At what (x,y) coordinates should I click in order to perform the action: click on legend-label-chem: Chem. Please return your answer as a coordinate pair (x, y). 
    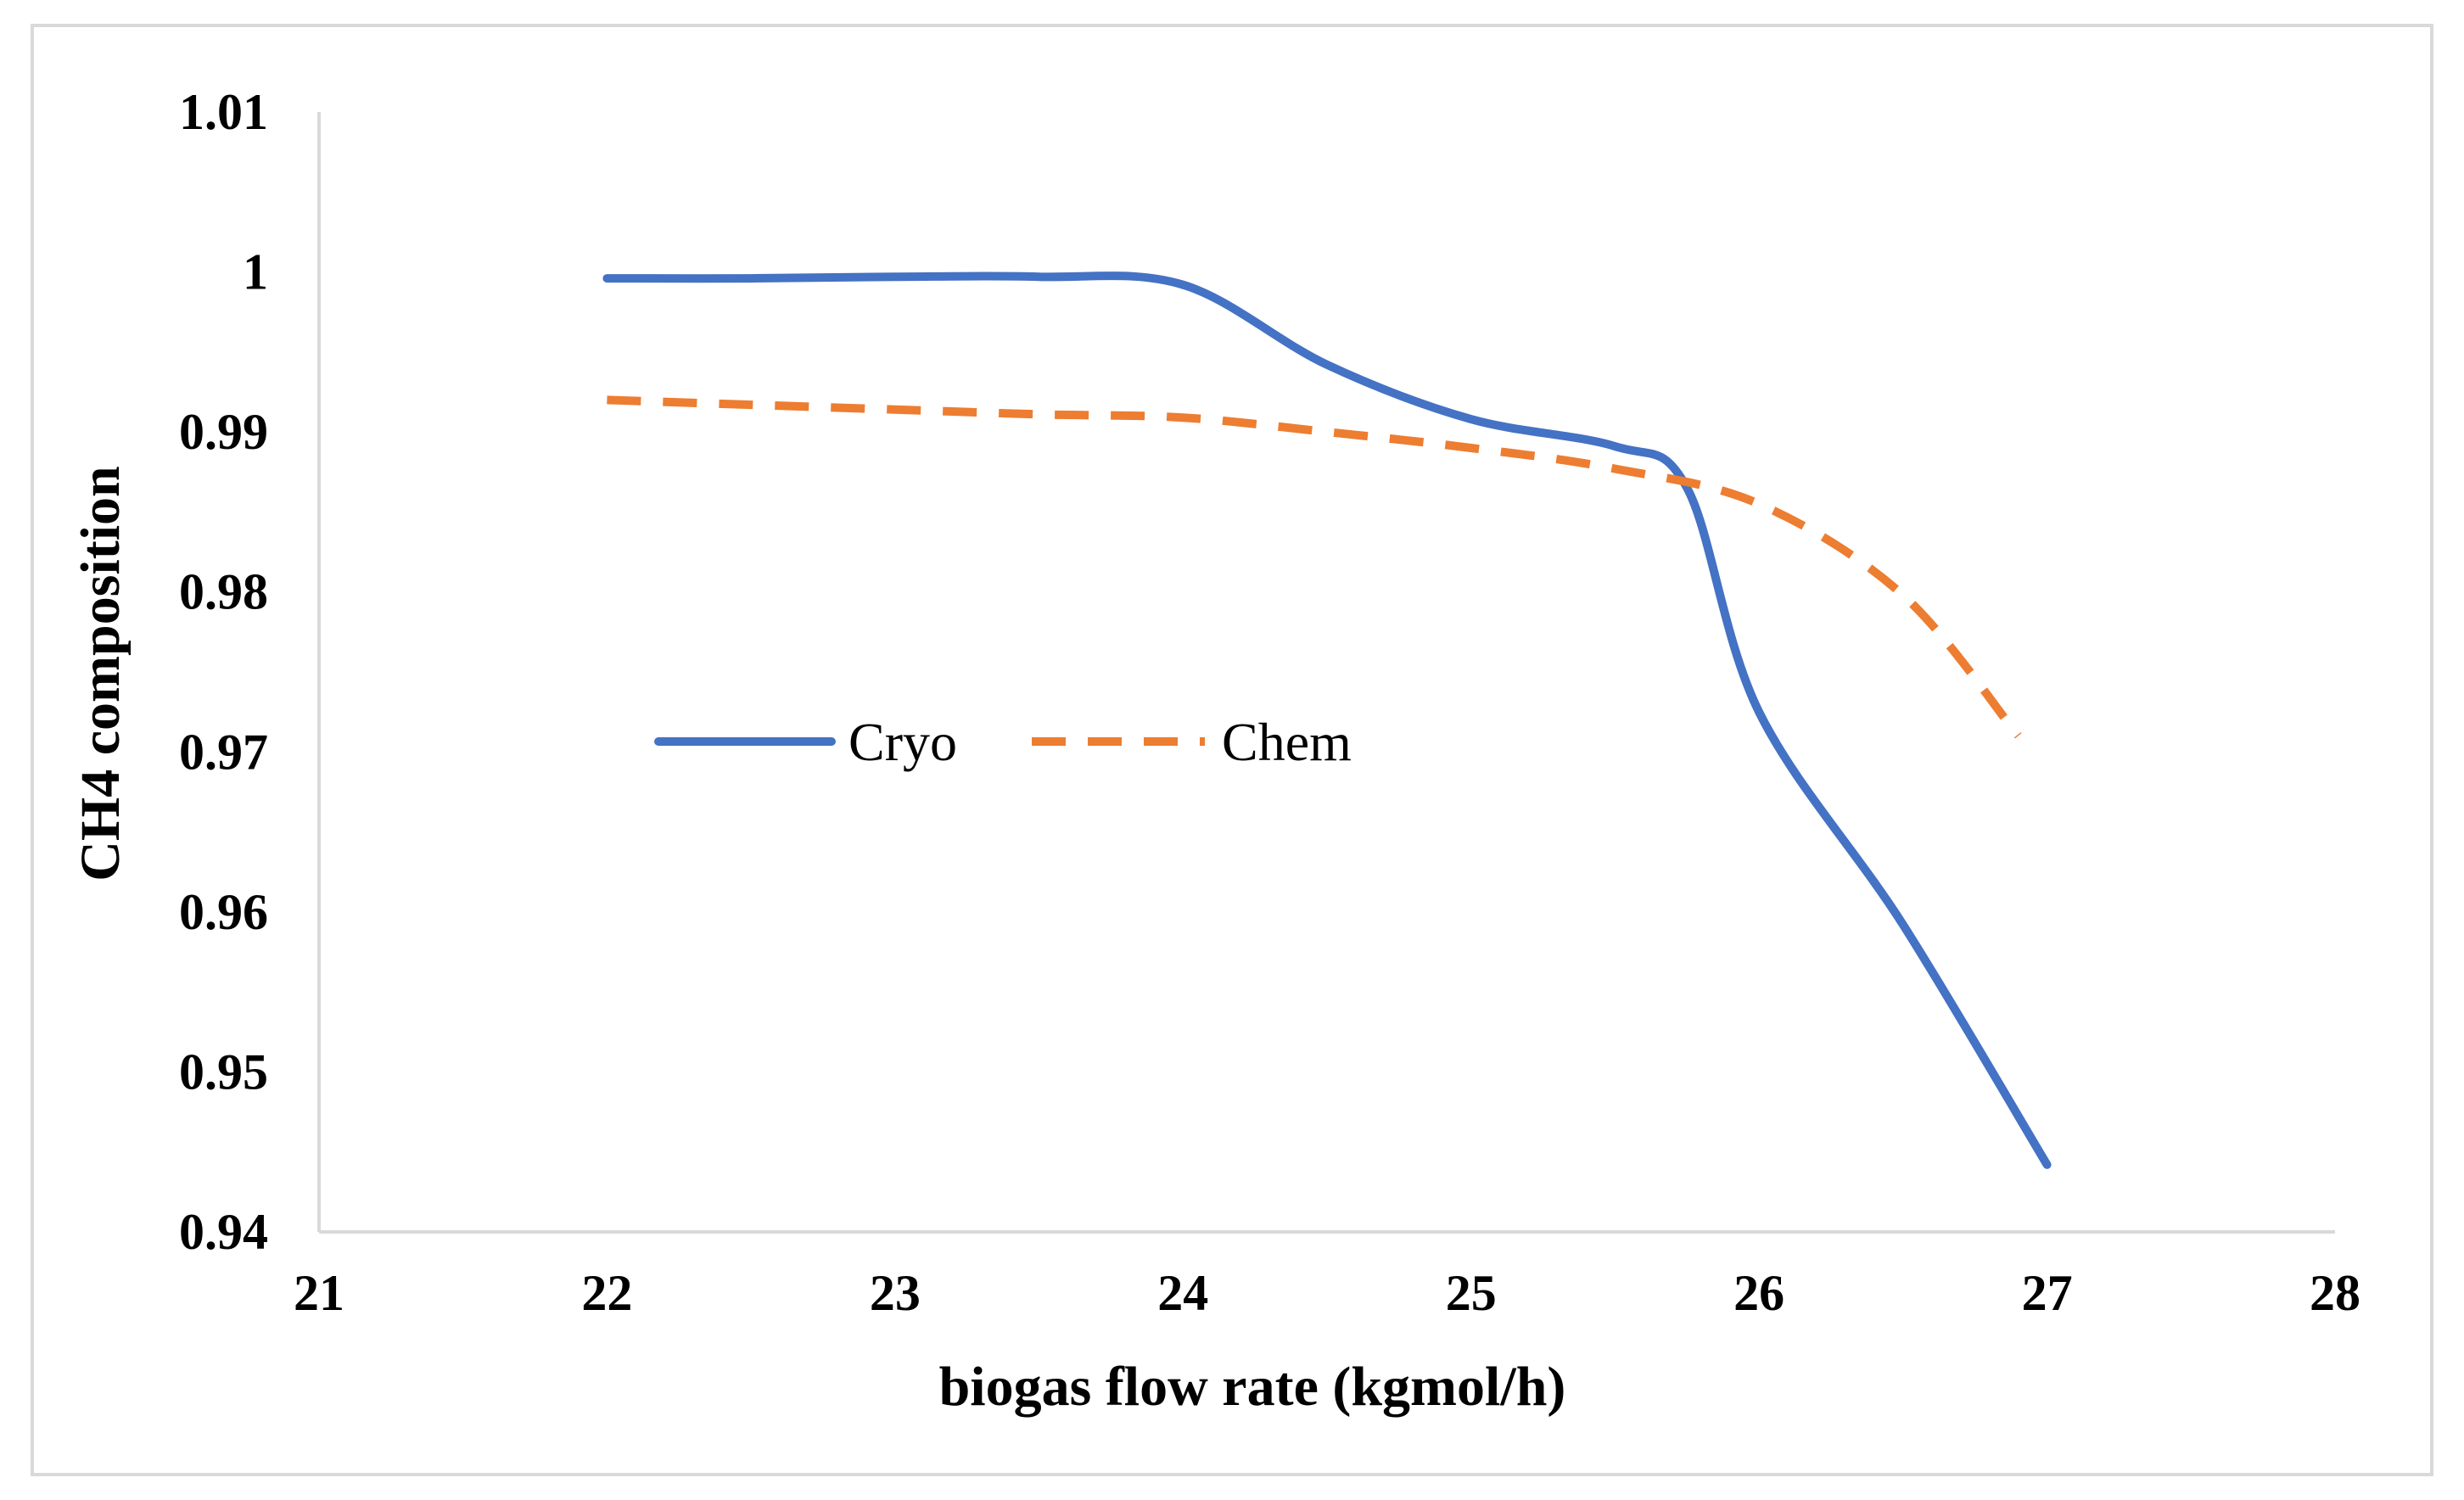
    Looking at the image, I should click on (1287, 742).